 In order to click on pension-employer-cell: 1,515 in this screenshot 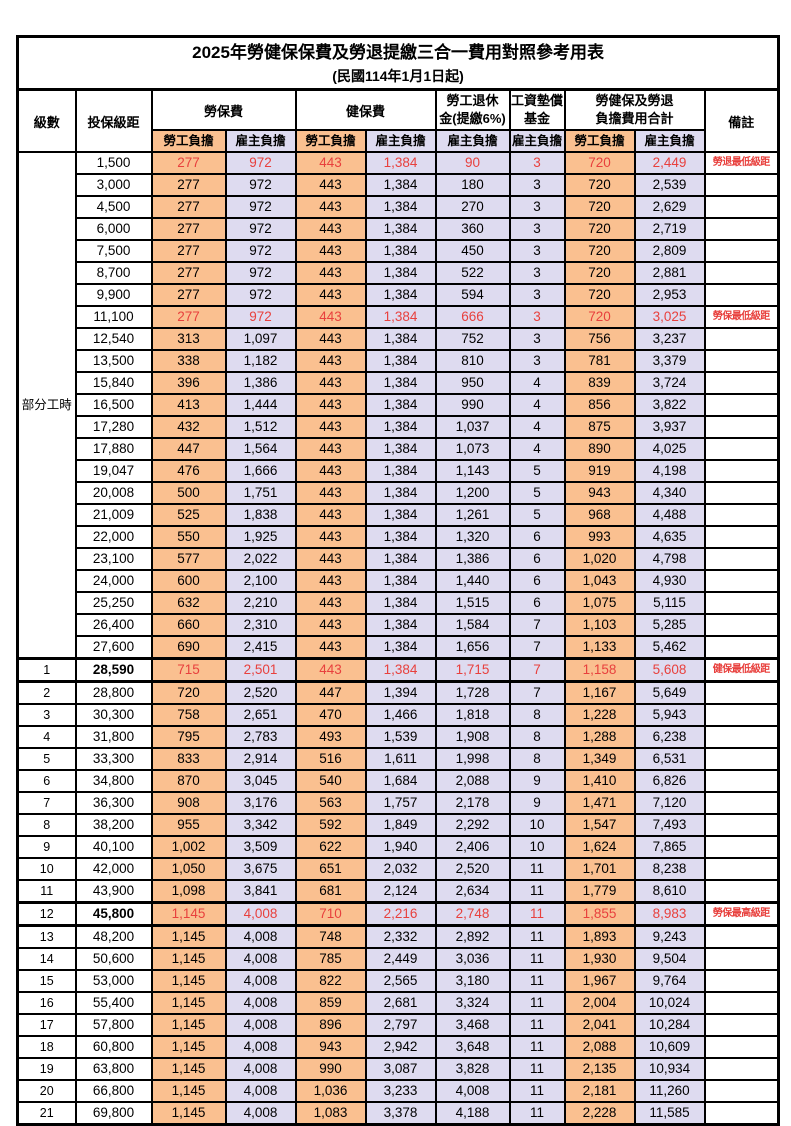, I will do `click(472, 603)`.